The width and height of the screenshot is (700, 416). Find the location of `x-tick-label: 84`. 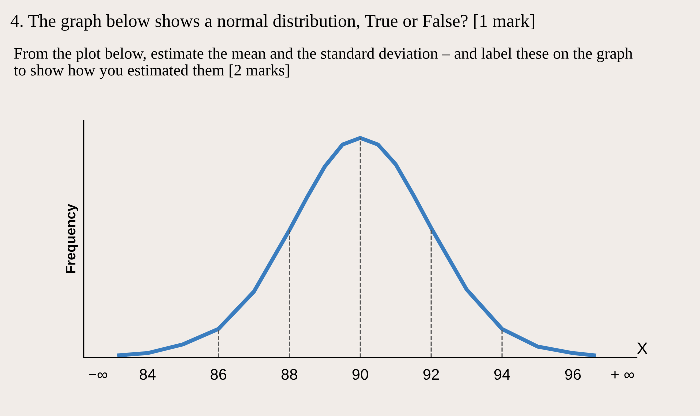

x-tick-label: 84 is located at coordinates (148, 374).